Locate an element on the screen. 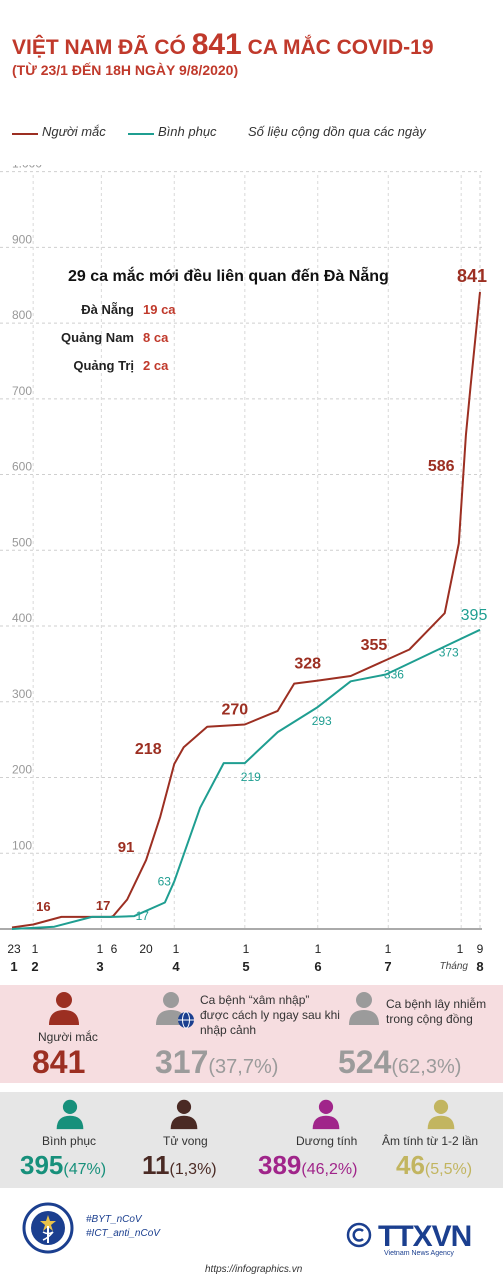 This screenshot has width=503, height=1280. stat-imported-value: 317 is located at coordinates (182, 1062).